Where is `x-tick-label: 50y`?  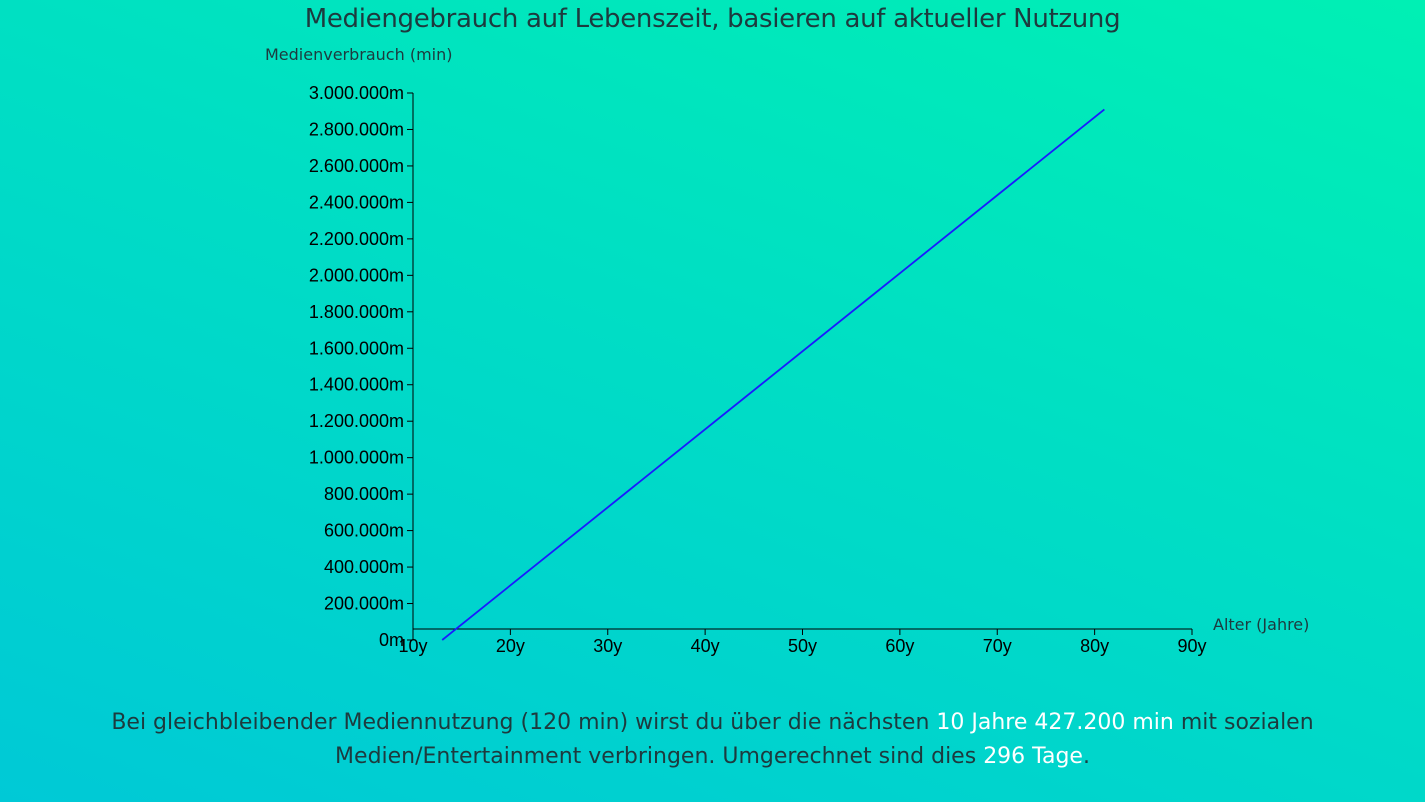 x-tick-label: 50y is located at coordinates (802, 646).